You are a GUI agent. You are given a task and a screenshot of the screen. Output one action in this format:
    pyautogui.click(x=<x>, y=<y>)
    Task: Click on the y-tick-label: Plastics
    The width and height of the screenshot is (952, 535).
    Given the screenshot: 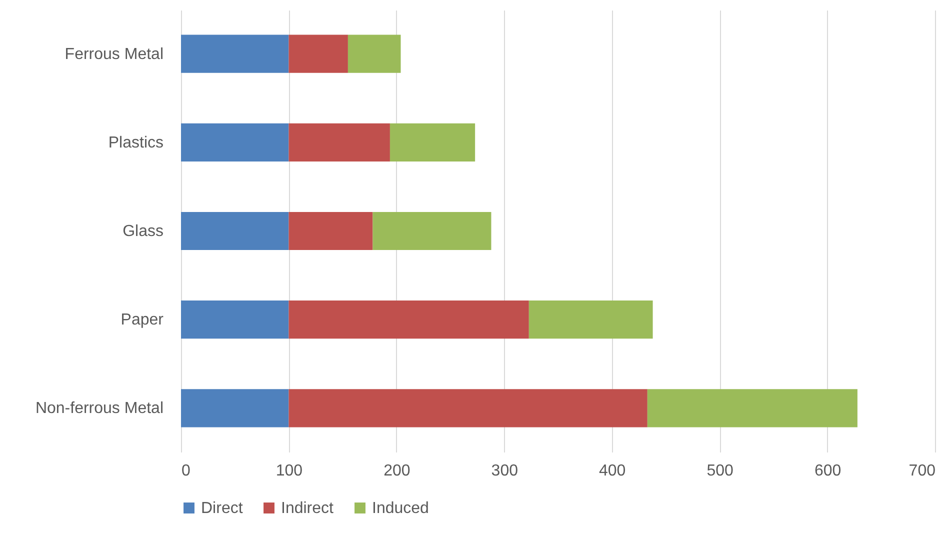 What is the action you would take?
    pyautogui.click(x=136, y=143)
    